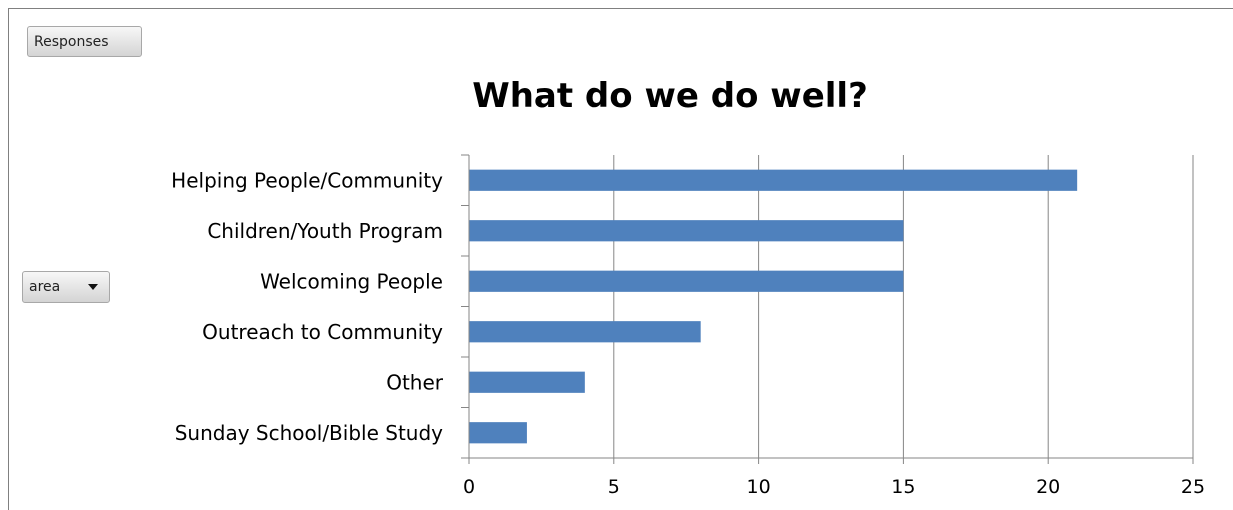 This screenshot has height=510, width=1233. Describe the element at coordinates (469, 487) in the screenshot. I see `x-tick-label: 0` at that location.